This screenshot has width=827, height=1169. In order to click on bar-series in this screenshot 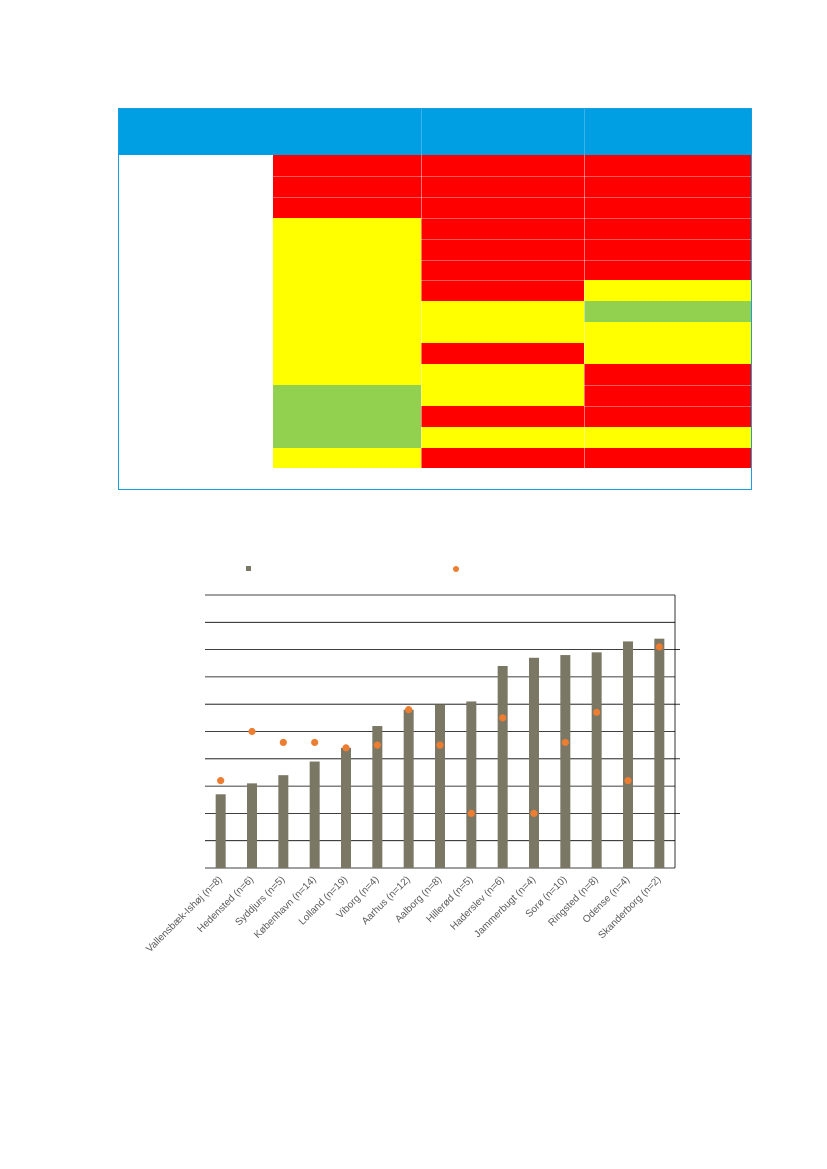, I will do `click(440, 753)`.